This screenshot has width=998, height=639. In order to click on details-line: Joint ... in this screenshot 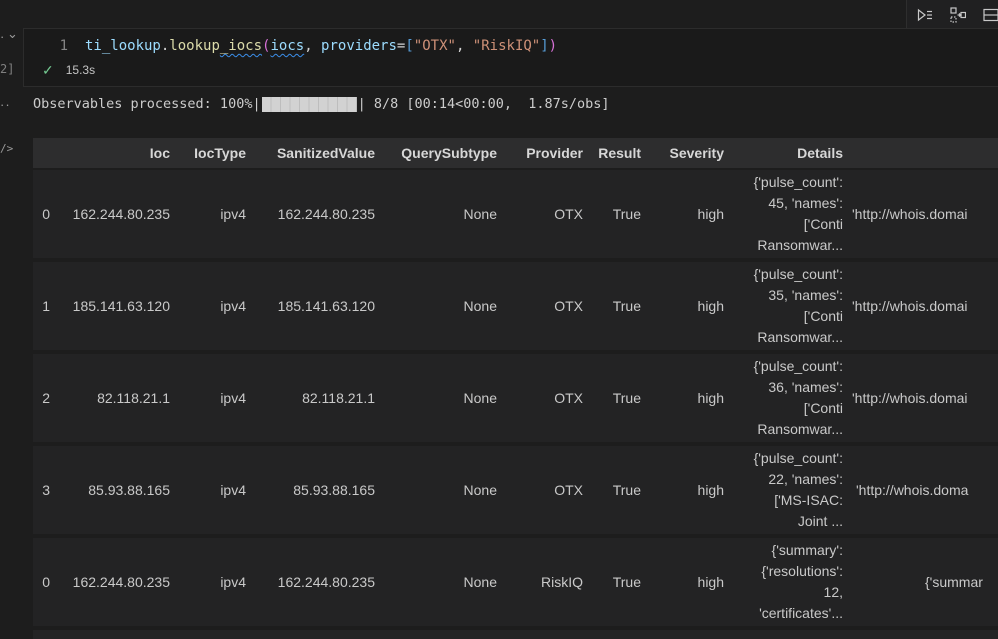, I will do `click(820, 521)`.